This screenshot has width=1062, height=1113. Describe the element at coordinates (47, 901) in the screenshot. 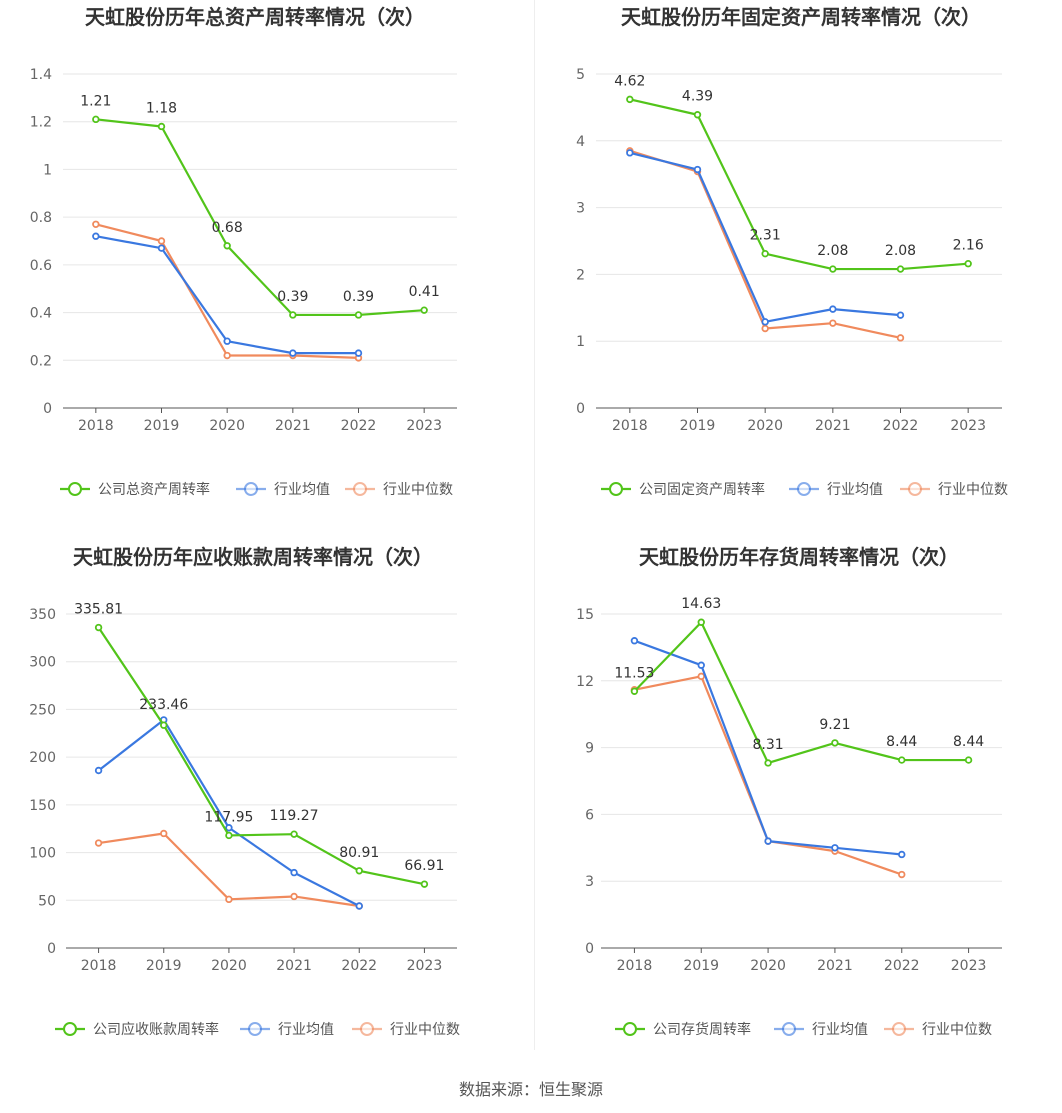

I see `y-tick-label: 50` at that location.